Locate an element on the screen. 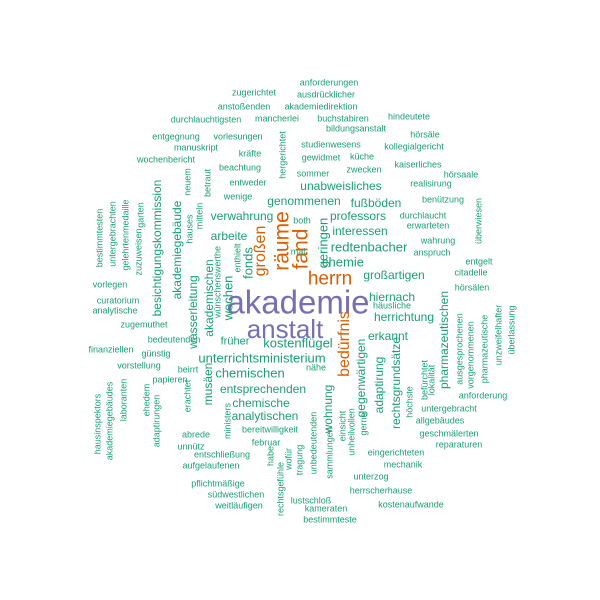  word-ausgesprochenen: ausgesprochenen is located at coordinates (459, 349).